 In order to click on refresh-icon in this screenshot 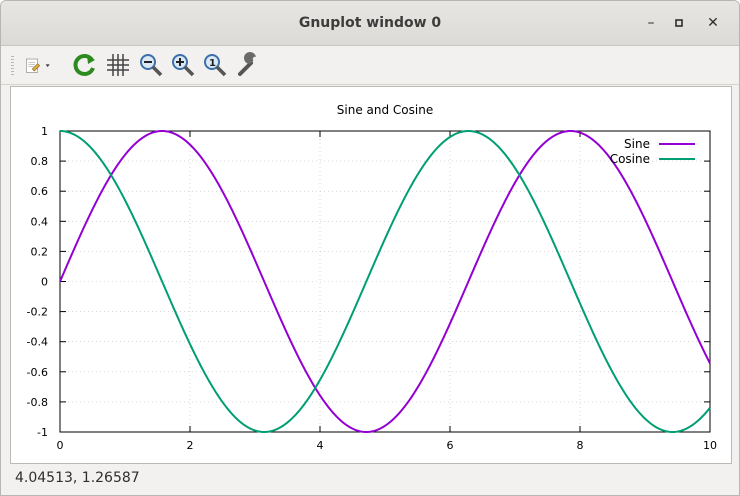, I will do `click(84, 65)`.